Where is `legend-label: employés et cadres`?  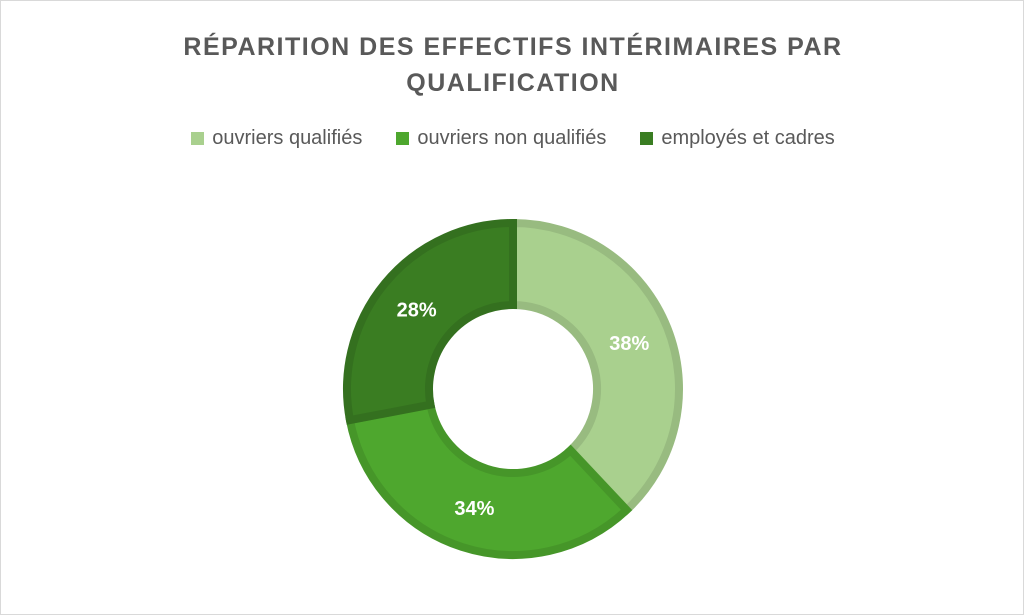 legend-label: employés et cadres is located at coordinates (748, 138).